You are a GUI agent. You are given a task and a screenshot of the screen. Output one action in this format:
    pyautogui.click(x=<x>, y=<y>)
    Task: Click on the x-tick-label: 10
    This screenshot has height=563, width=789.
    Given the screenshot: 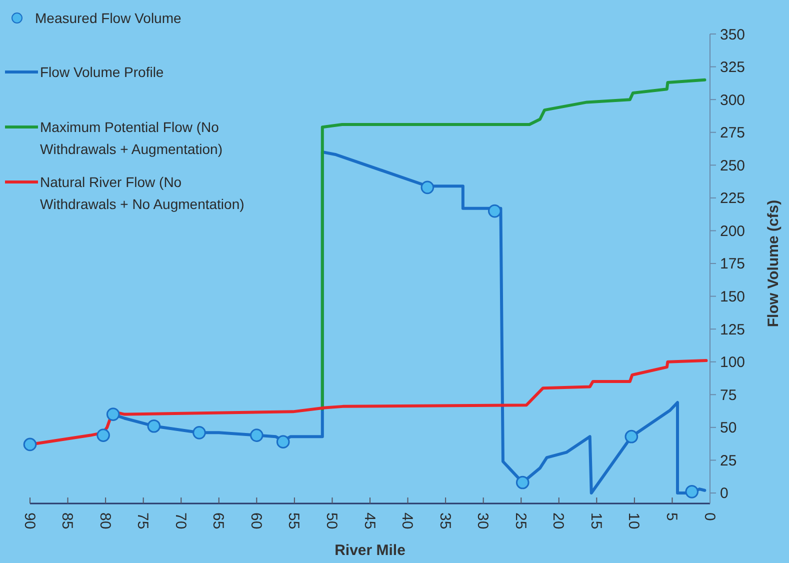 What is the action you would take?
    pyautogui.click(x=633, y=521)
    